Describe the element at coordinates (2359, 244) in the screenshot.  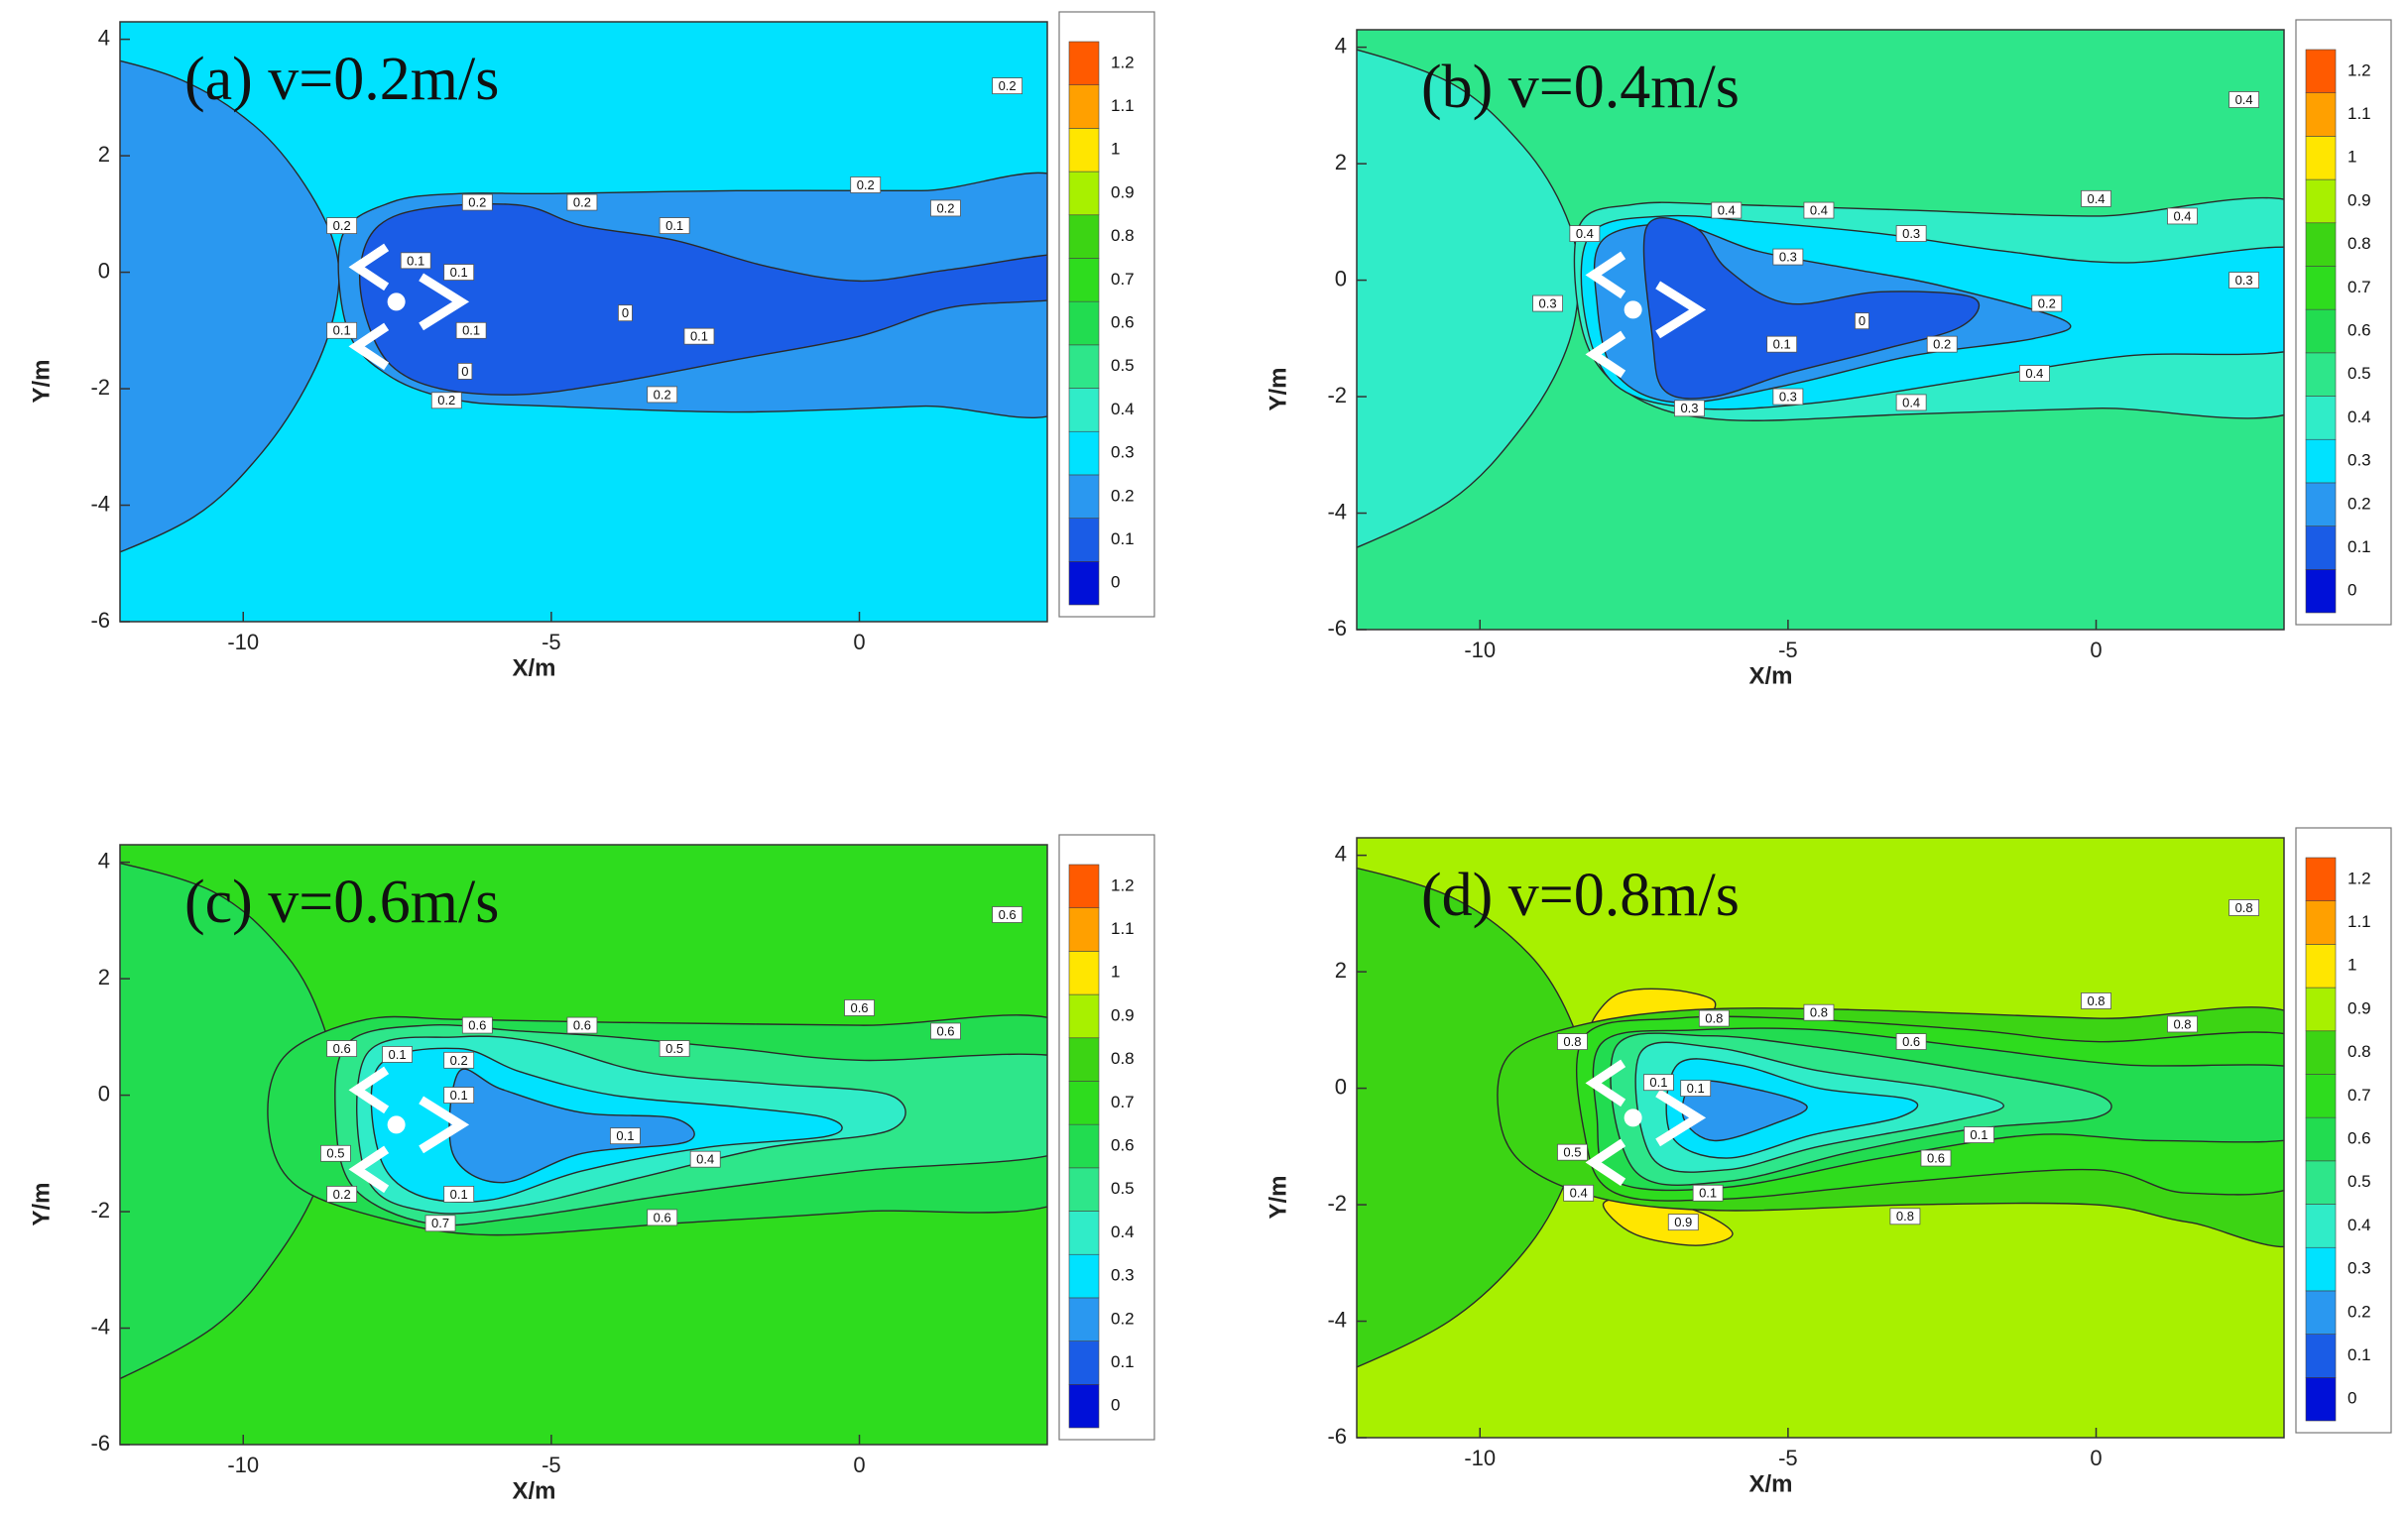
I see `colorbar-label: 0.8` at that location.